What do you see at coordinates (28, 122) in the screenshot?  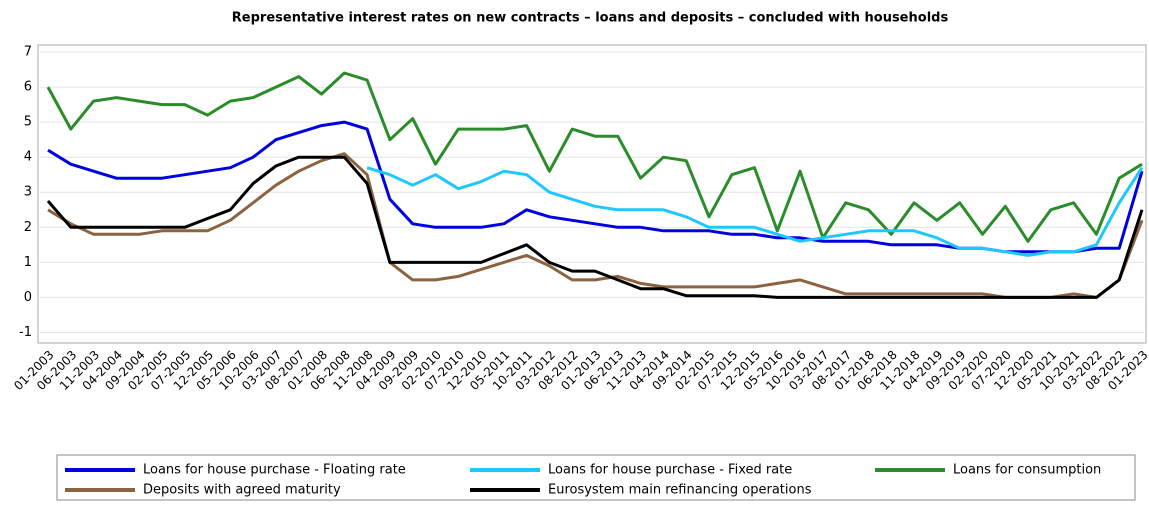 I see `y-tick-label: 5` at bounding box center [28, 122].